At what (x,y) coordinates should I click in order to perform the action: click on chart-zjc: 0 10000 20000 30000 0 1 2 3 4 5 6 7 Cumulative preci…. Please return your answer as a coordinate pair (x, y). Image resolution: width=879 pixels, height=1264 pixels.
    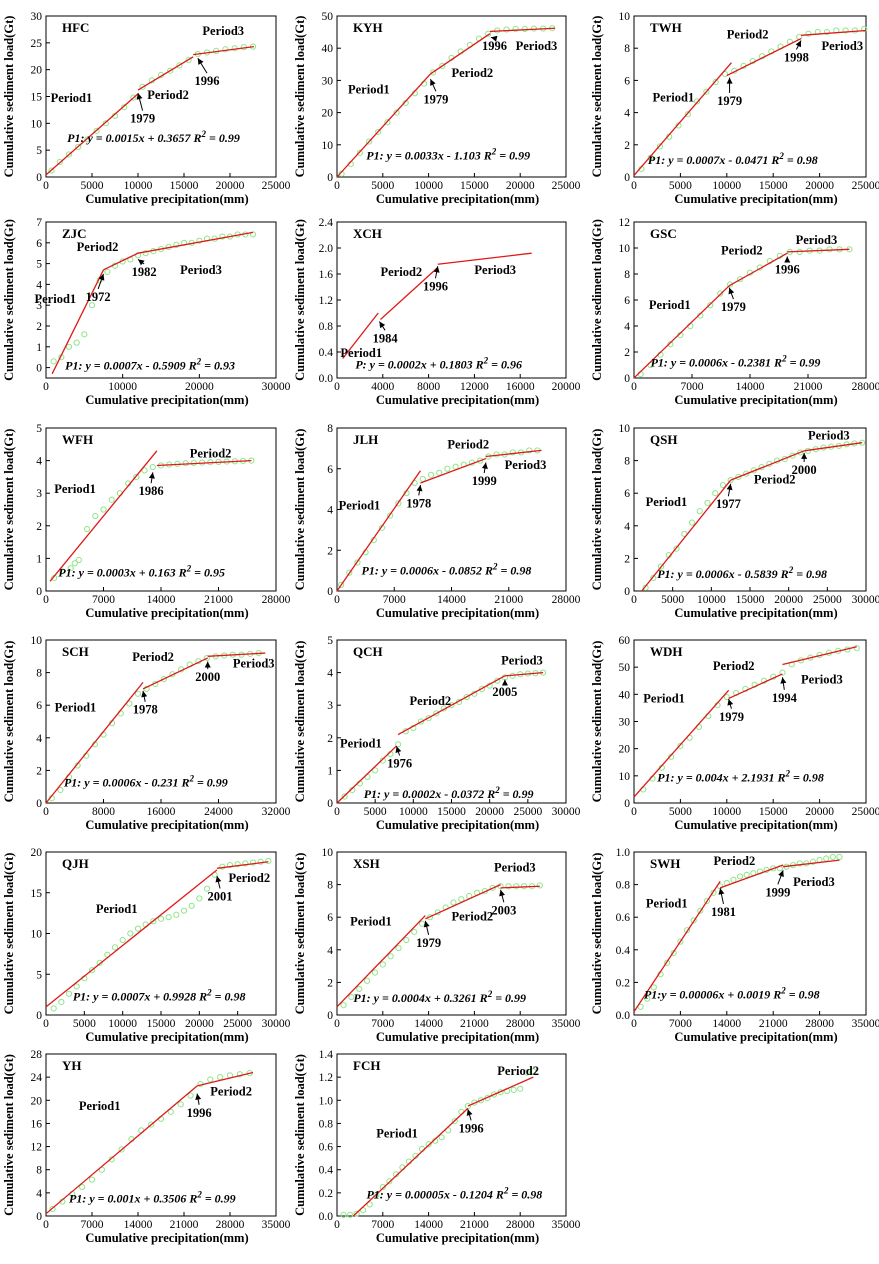
    Looking at the image, I should click on (146, 312).